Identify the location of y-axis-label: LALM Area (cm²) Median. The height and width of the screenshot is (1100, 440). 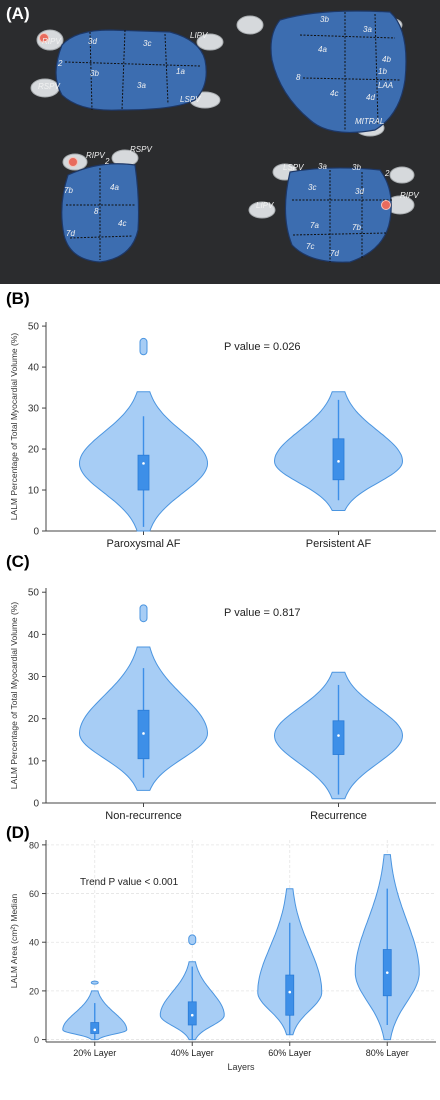
(14, 940).